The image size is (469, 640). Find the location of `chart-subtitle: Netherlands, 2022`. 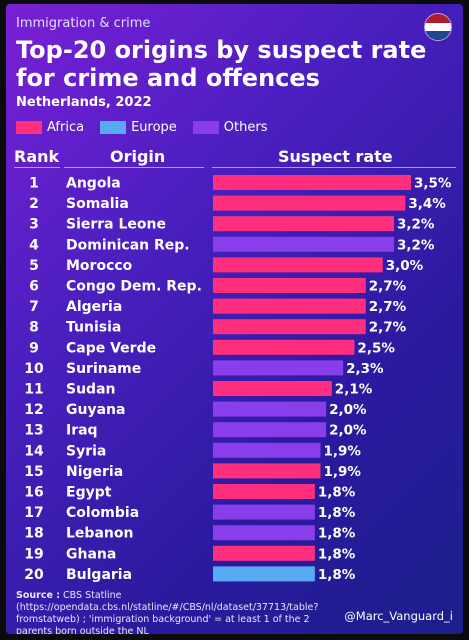

chart-subtitle: Netherlands, 2022 is located at coordinates (84, 102).